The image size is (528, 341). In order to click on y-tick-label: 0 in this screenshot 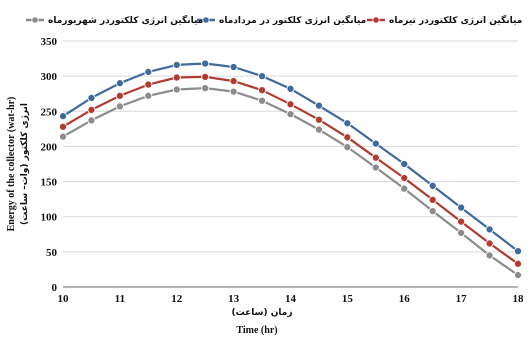, I will do `click(55, 288)`.